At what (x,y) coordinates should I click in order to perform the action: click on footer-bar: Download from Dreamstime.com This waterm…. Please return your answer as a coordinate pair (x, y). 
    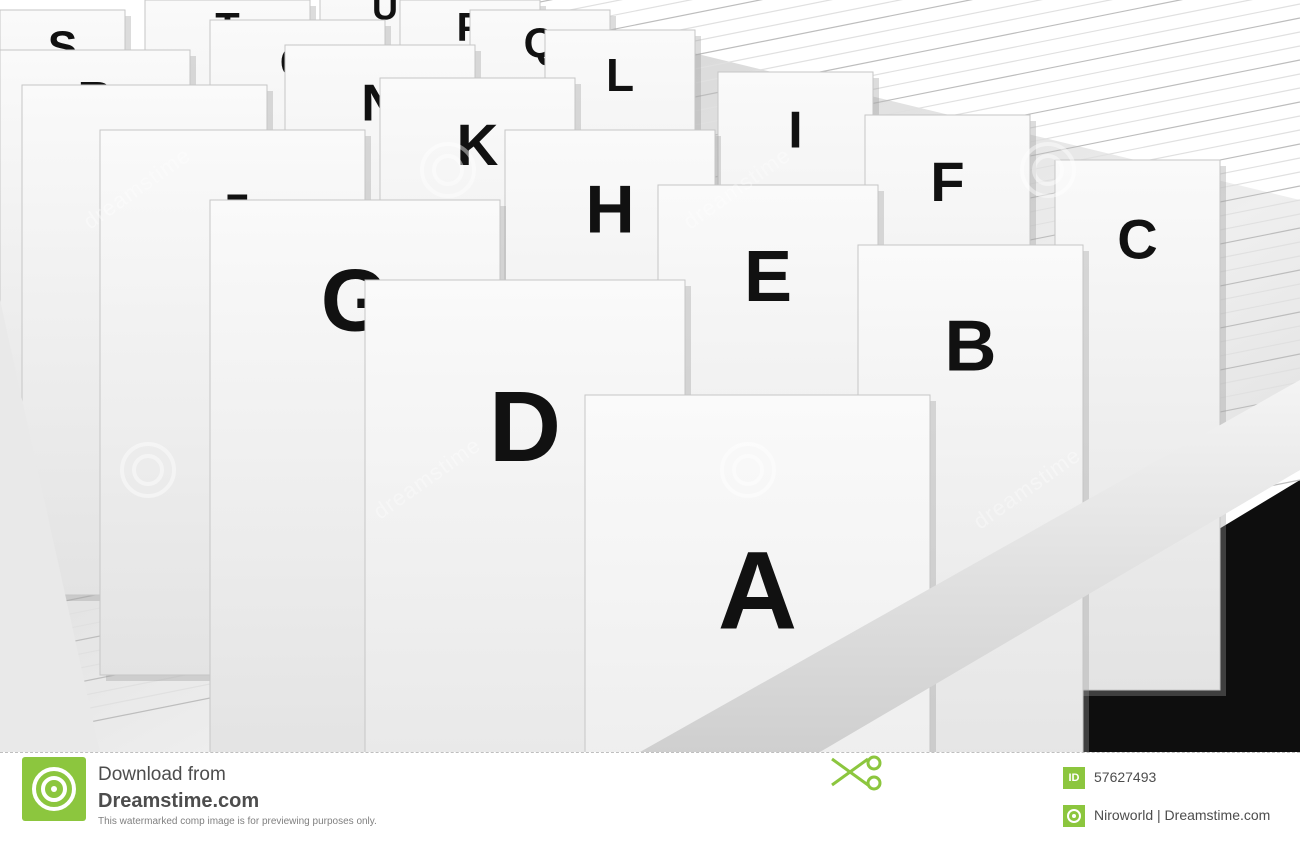
    Looking at the image, I should click on (650, 797).